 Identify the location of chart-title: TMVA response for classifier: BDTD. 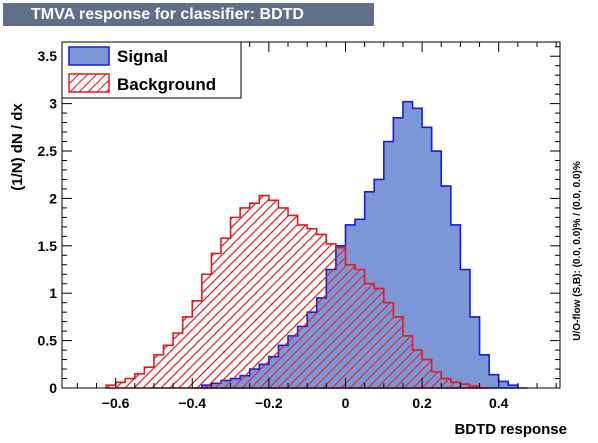
(188, 14).